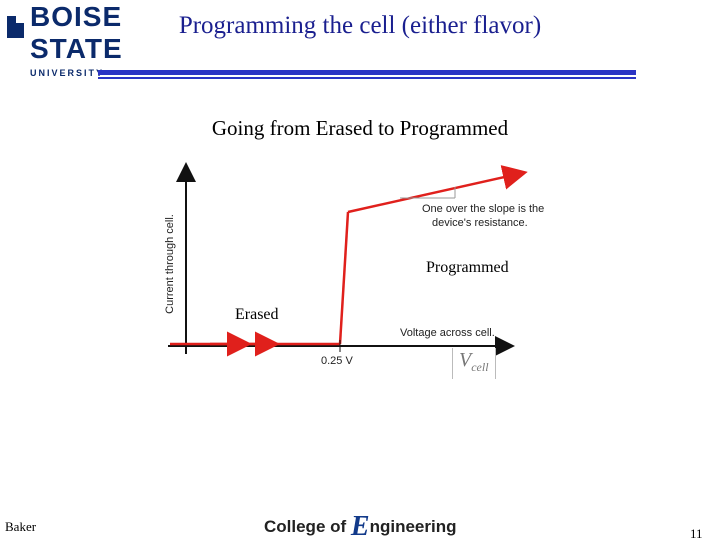  Describe the element at coordinates (447, 333) in the screenshot. I see `x-axis-label: Voltage across cell.` at that location.